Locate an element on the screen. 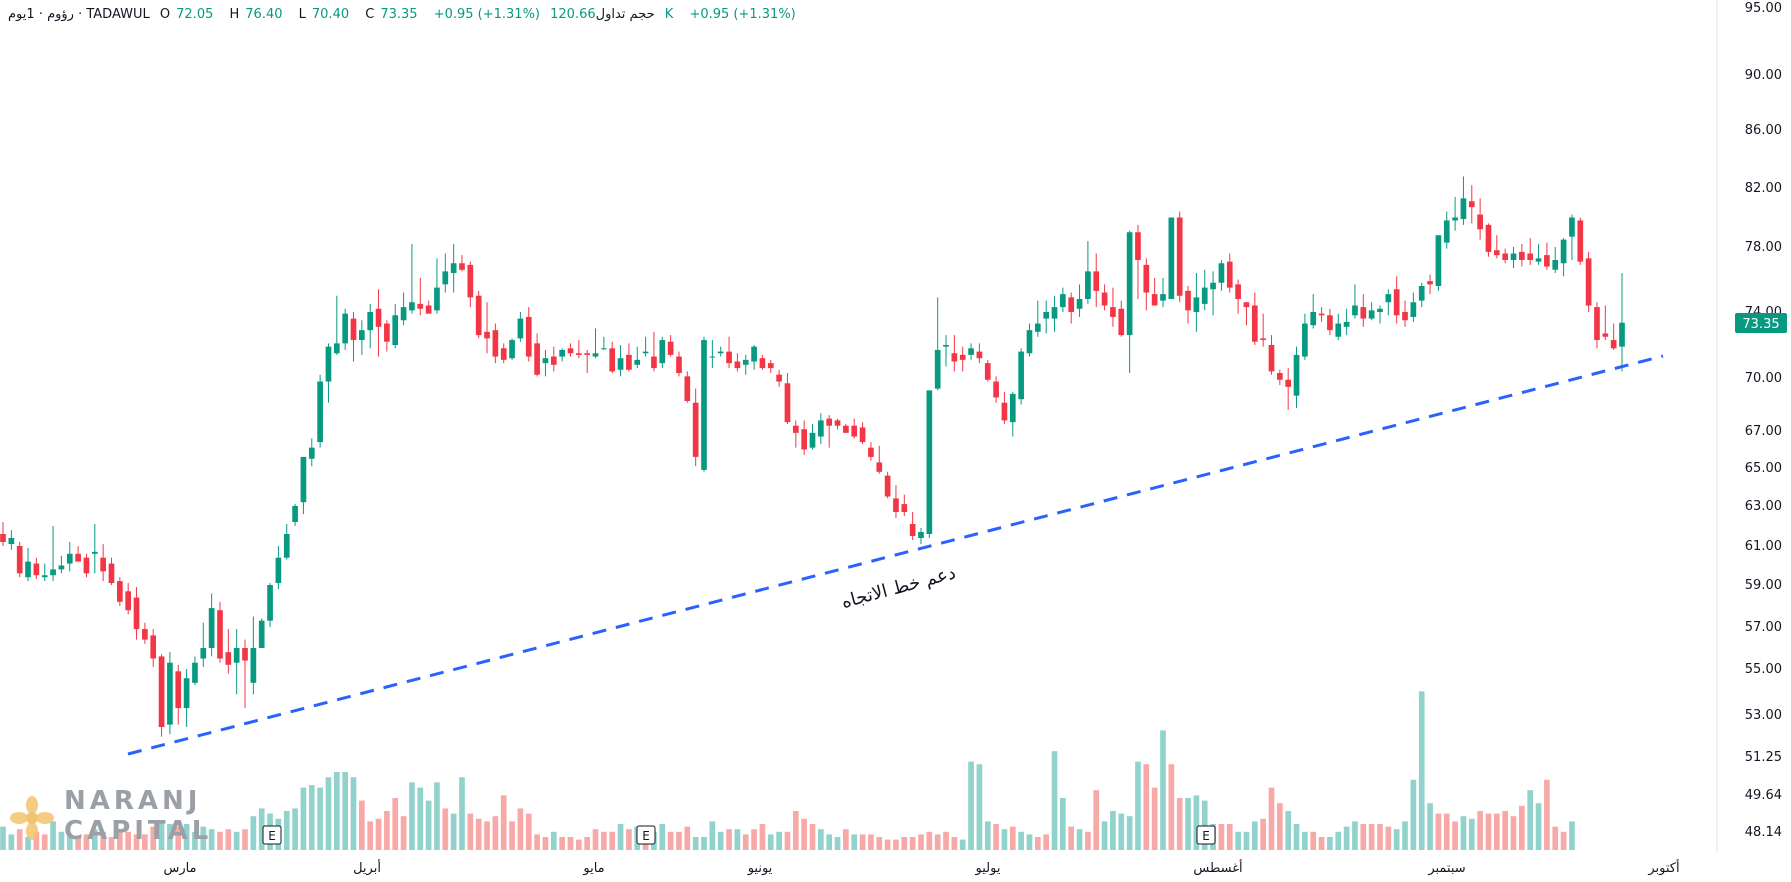  volume-label: حجم تداول is located at coordinates (625, 14).